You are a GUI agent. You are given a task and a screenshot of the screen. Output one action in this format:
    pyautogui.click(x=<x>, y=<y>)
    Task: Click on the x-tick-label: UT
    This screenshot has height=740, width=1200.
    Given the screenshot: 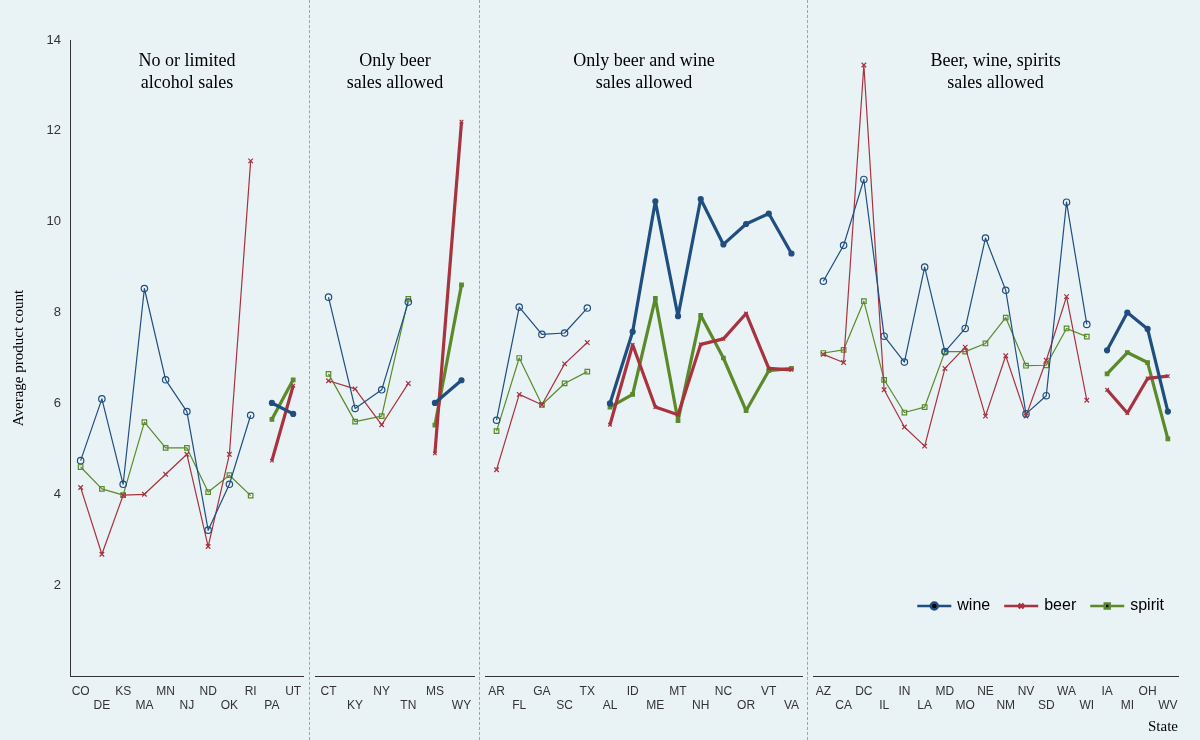 What is the action you would take?
    pyautogui.click(x=293, y=690)
    